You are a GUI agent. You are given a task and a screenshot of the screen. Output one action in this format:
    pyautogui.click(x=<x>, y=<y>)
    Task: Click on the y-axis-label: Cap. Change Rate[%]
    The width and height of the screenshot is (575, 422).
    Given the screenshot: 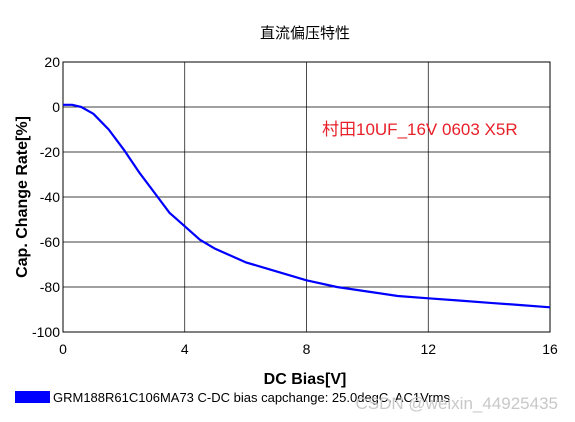 What is the action you would take?
    pyautogui.click(x=22, y=197)
    